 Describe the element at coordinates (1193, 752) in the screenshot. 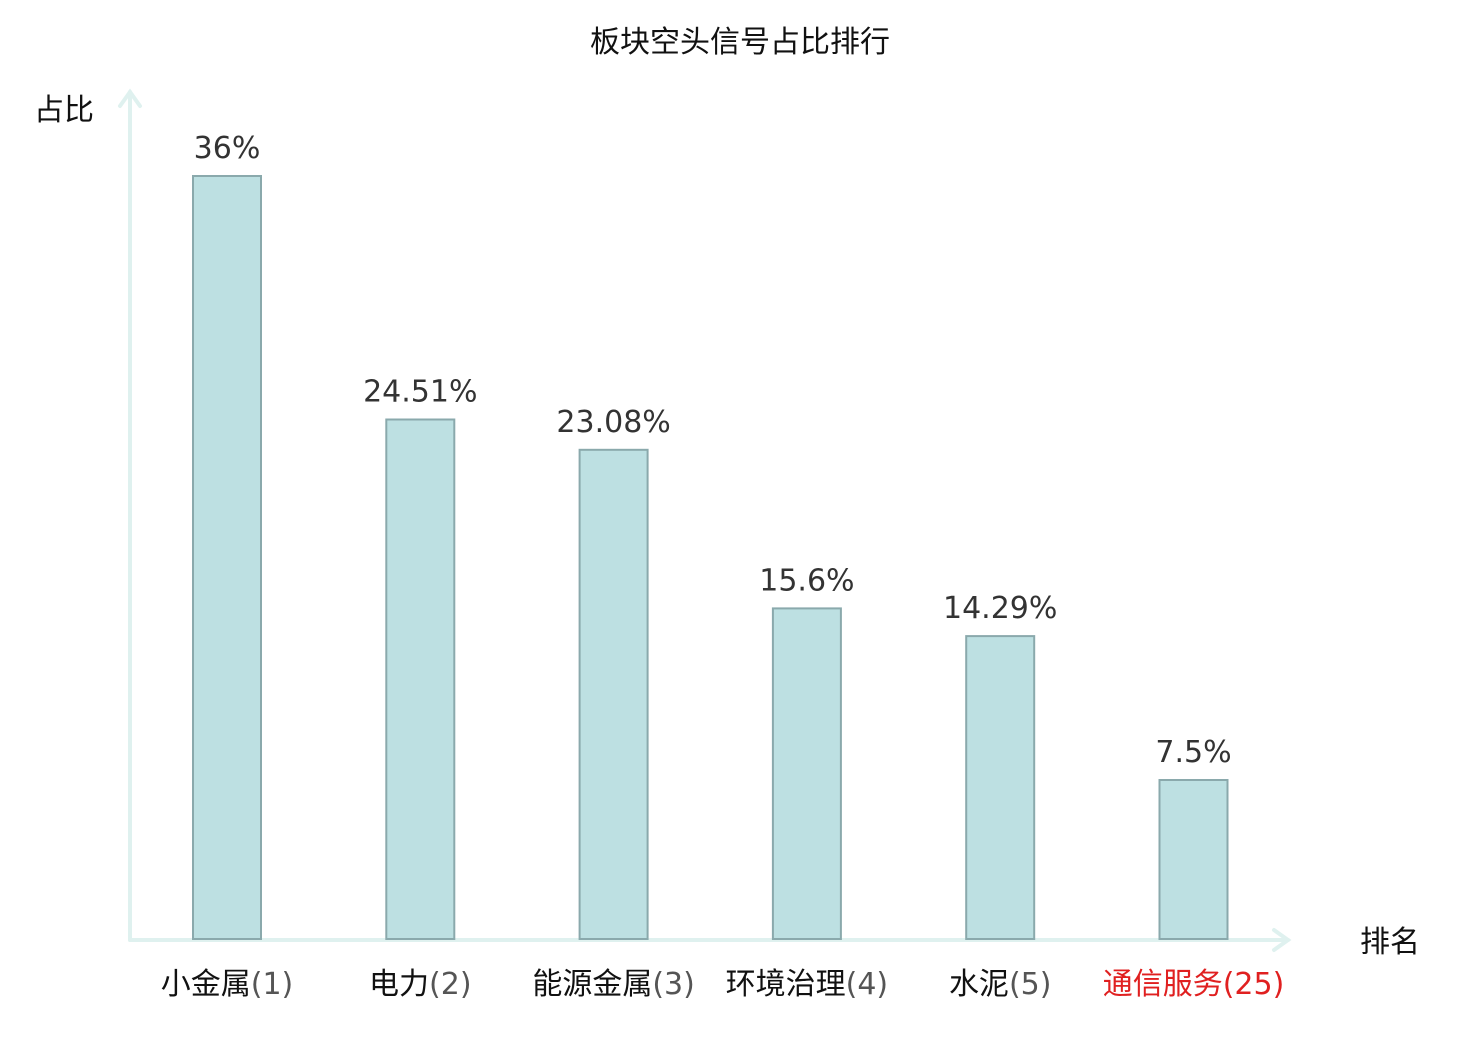

I see `bar-value-label: 7.5%` at that location.